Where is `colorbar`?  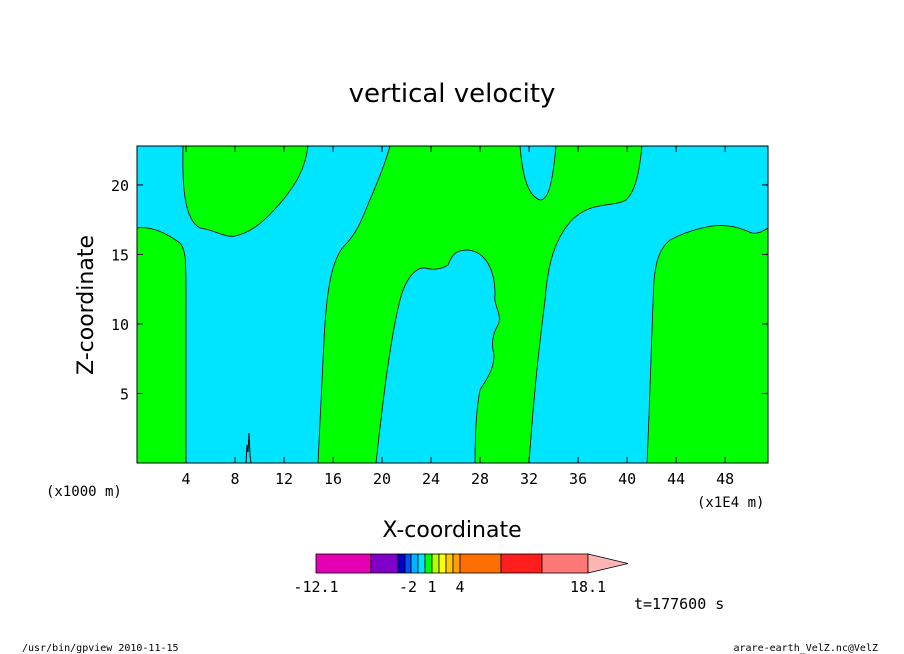
colorbar is located at coordinates (472, 563).